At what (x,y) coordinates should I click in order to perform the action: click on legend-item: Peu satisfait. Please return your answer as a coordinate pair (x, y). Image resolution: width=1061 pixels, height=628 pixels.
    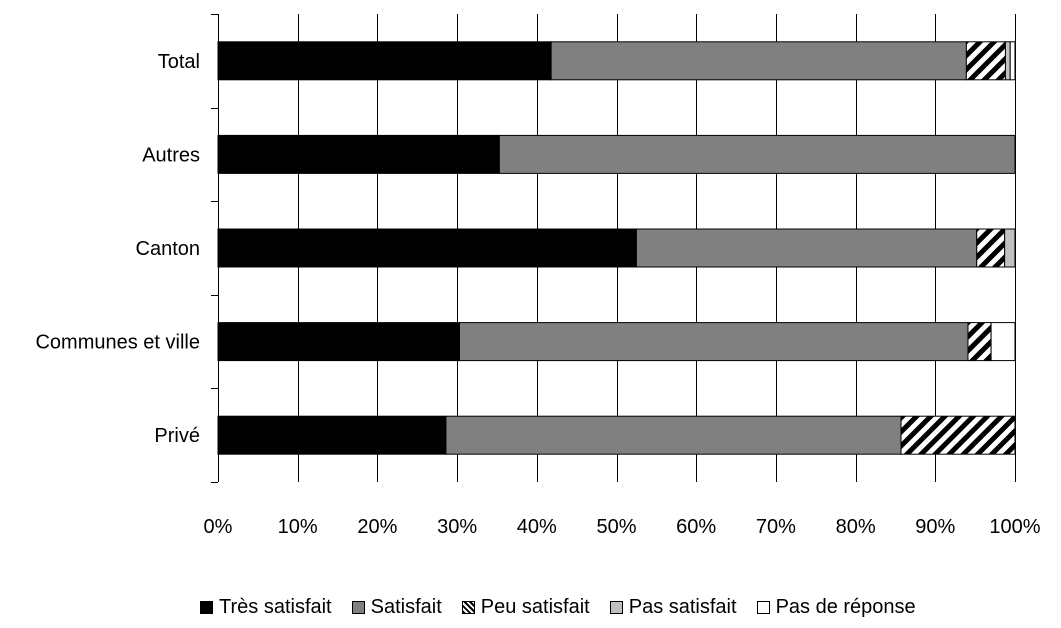
    Looking at the image, I should click on (525, 607).